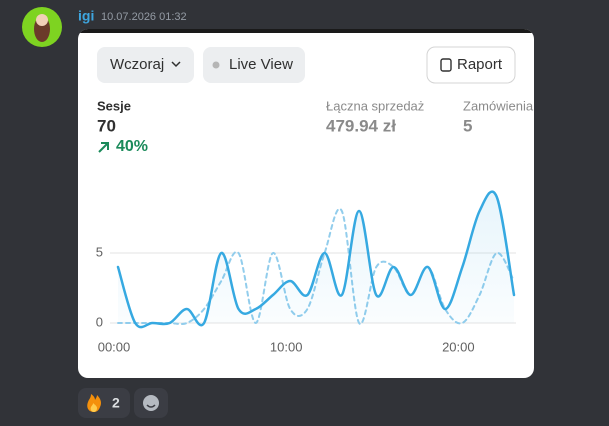  What do you see at coordinates (467, 125) in the screenshot?
I see `metric-value: 5` at bounding box center [467, 125].